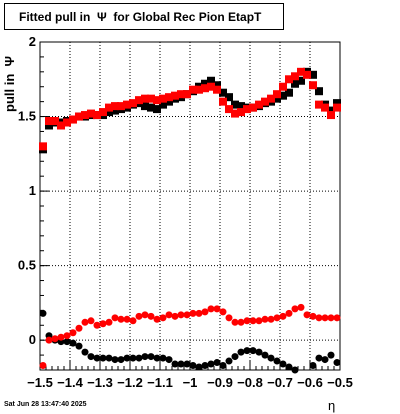  I want to click on x-tick-label: −1.1, so click(160, 382).